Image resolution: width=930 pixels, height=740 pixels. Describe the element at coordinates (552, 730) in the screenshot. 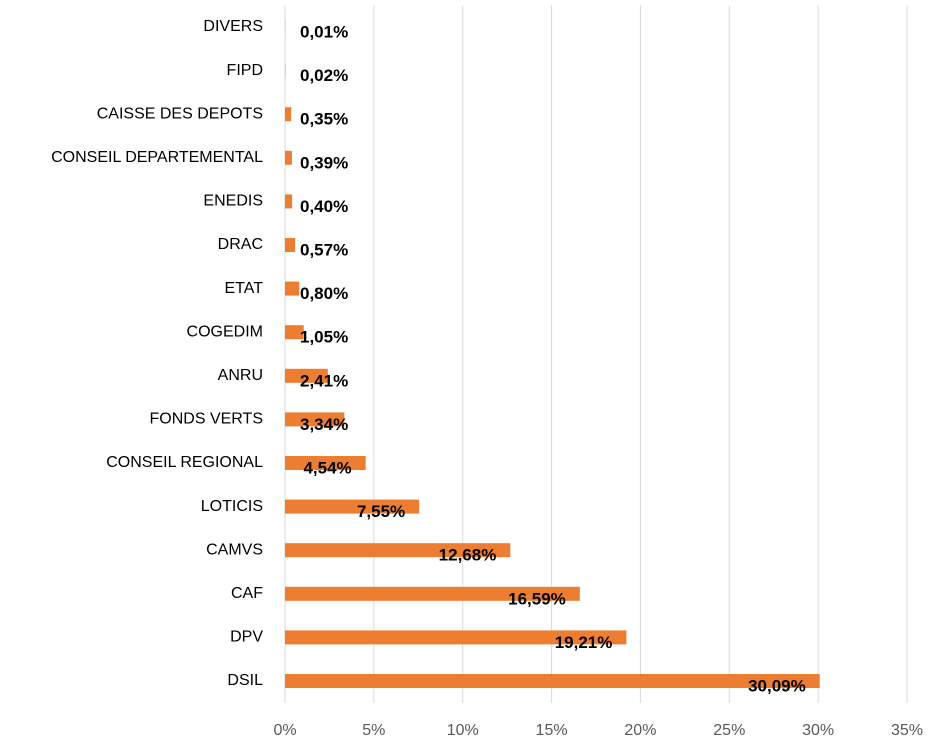

I see `x-tick-label: 15%` at that location.